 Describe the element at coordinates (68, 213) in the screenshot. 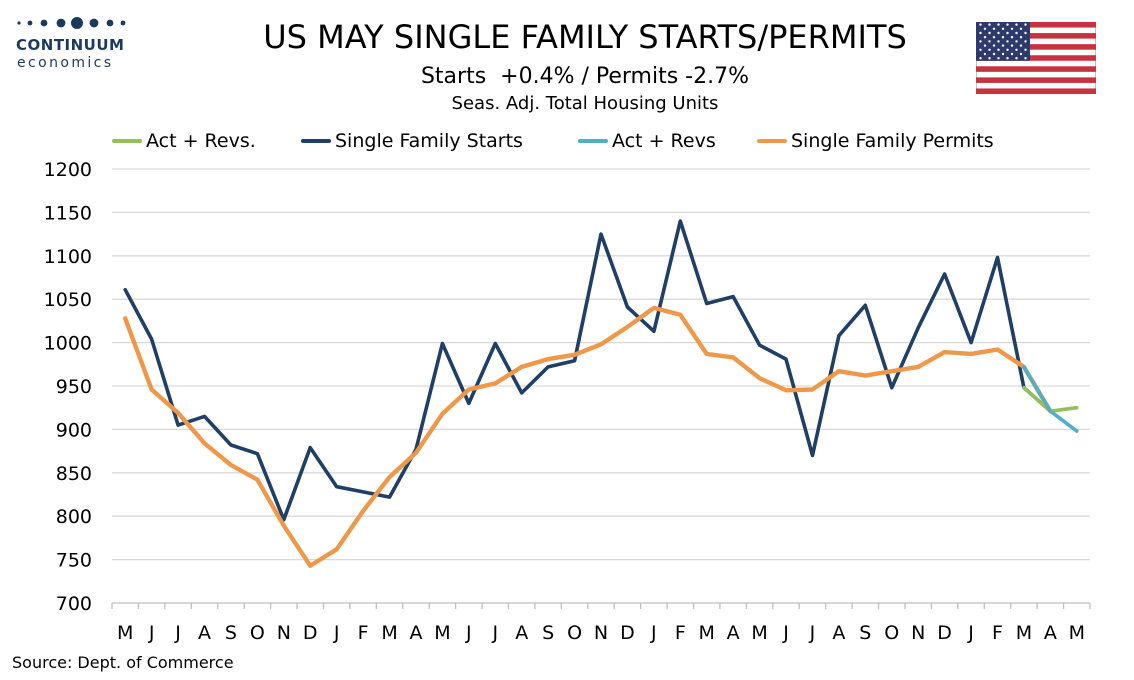

I see `y-tick-label: 1150` at that location.